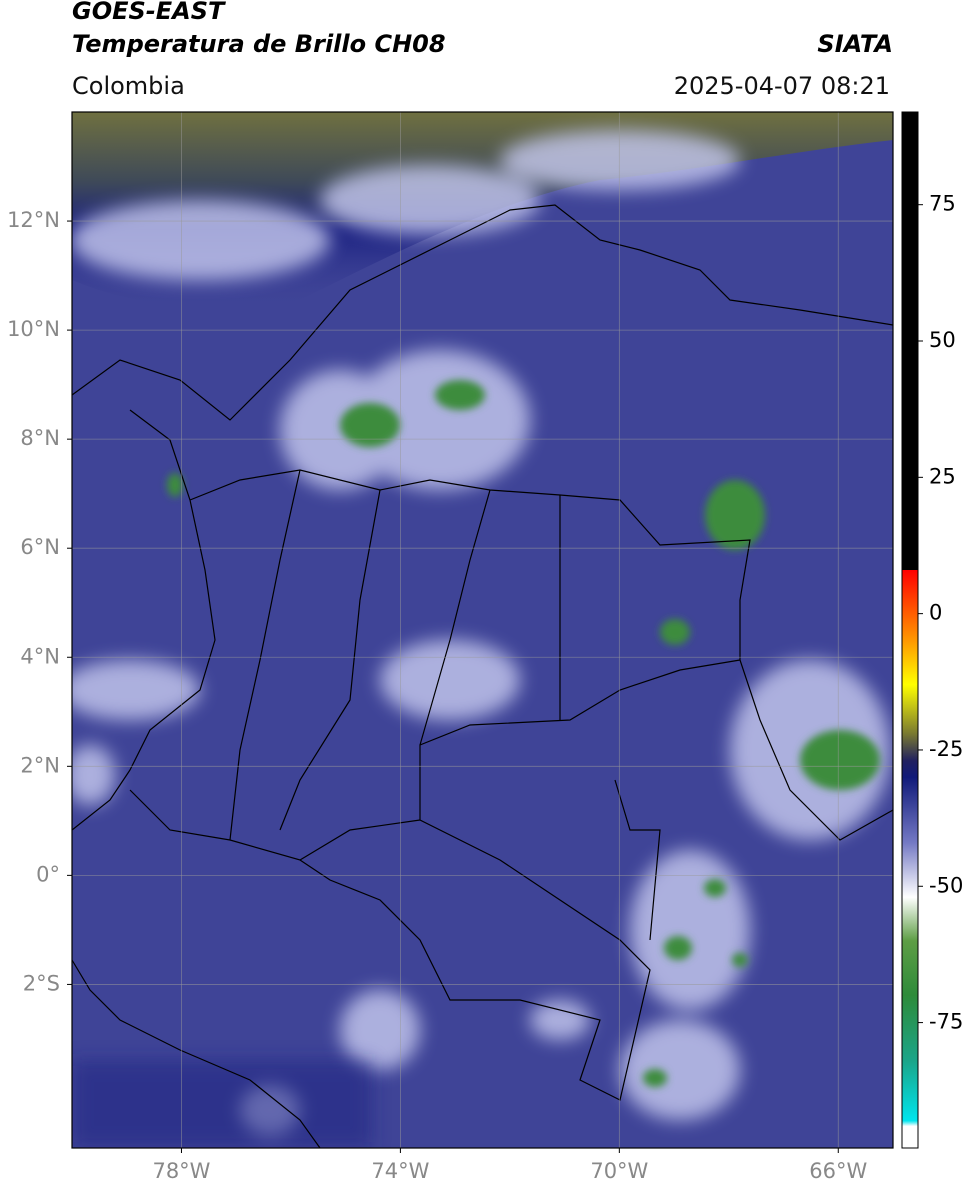 The height and width of the screenshot is (1194, 966). I want to click on lat-tick-label: 2°S, so click(41, 983).